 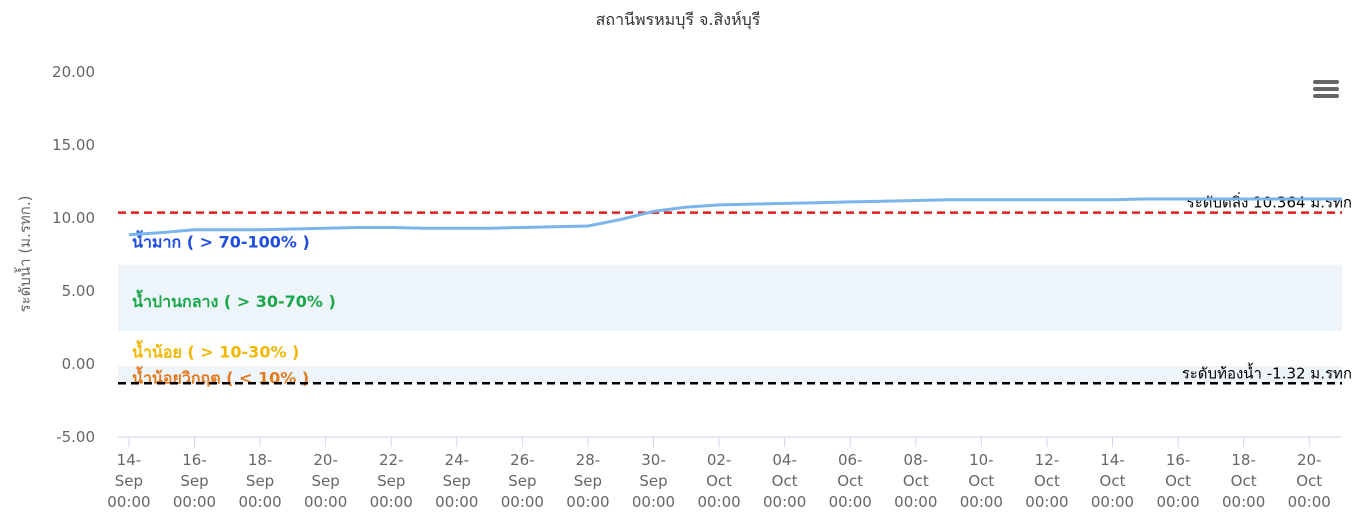 I want to click on reference-label: ระดับท้องน้ำ -1.32 ม.รทก, so click(x=1267, y=372).